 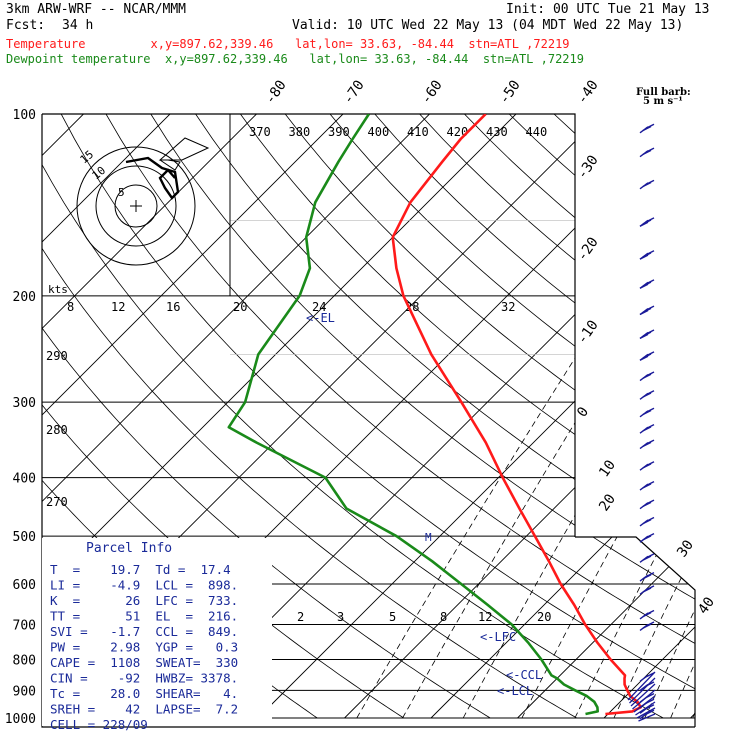 What do you see at coordinates (508, 307) in the screenshot?
I see `mixing-ratio-label: 32` at bounding box center [508, 307].